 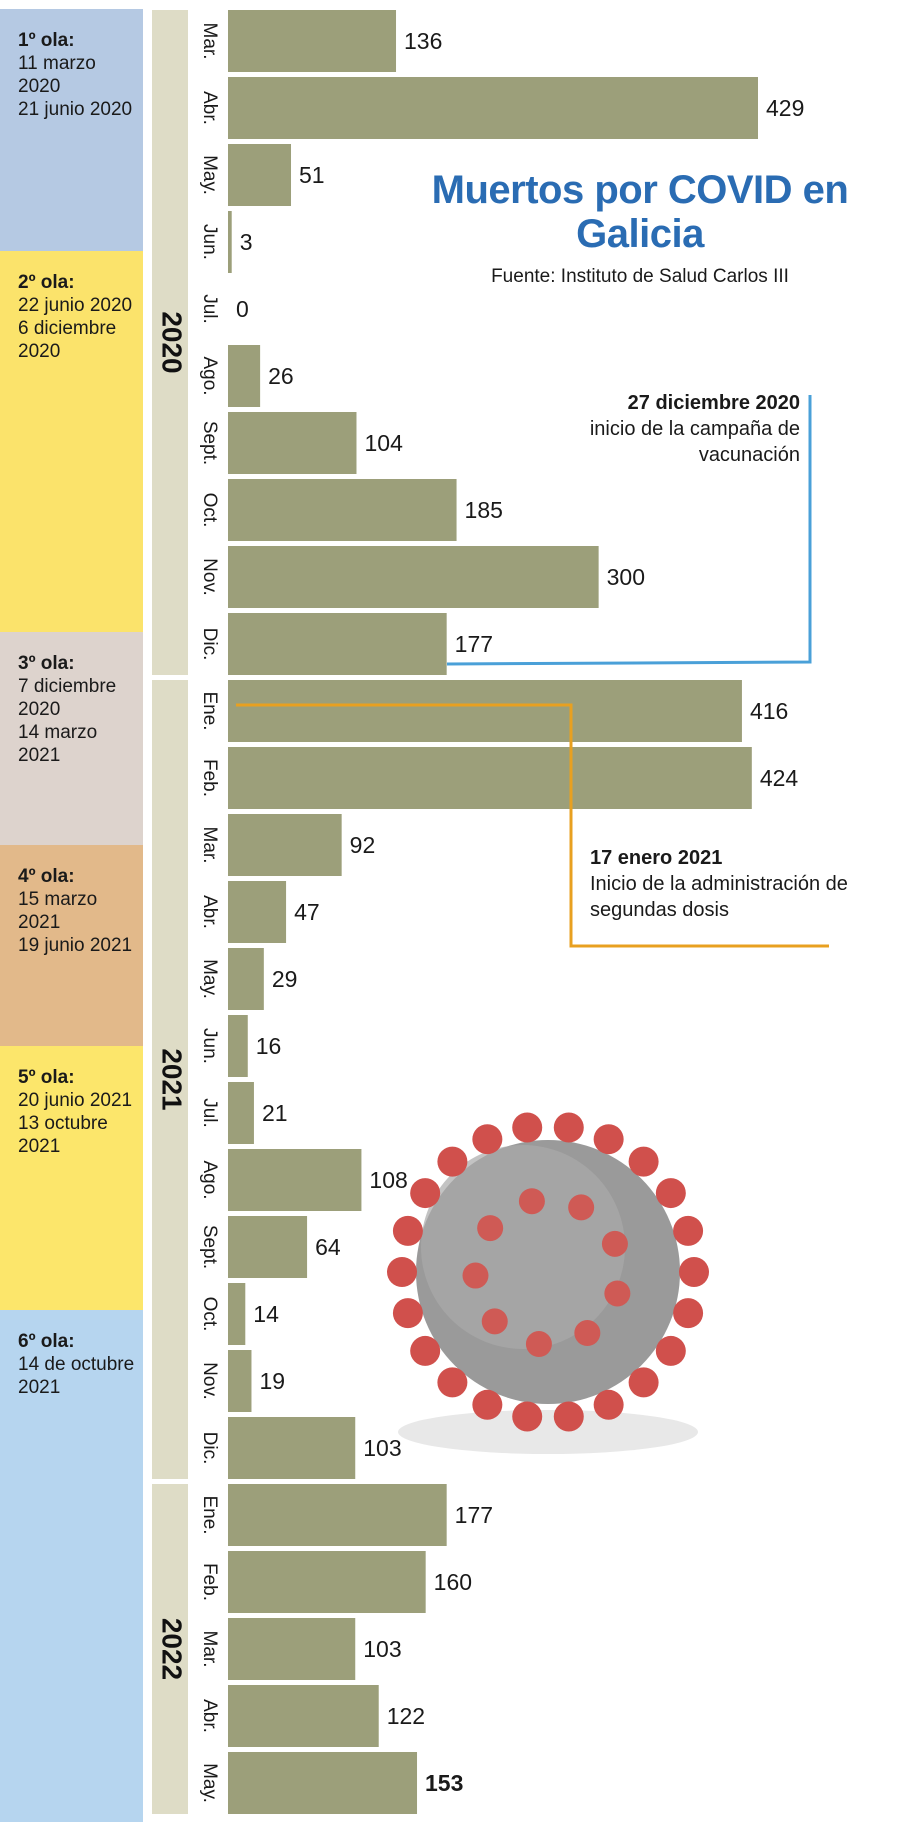 What do you see at coordinates (75, 945) in the screenshot?
I see `wave-end: 19 junio 2021` at bounding box center [75, 945].